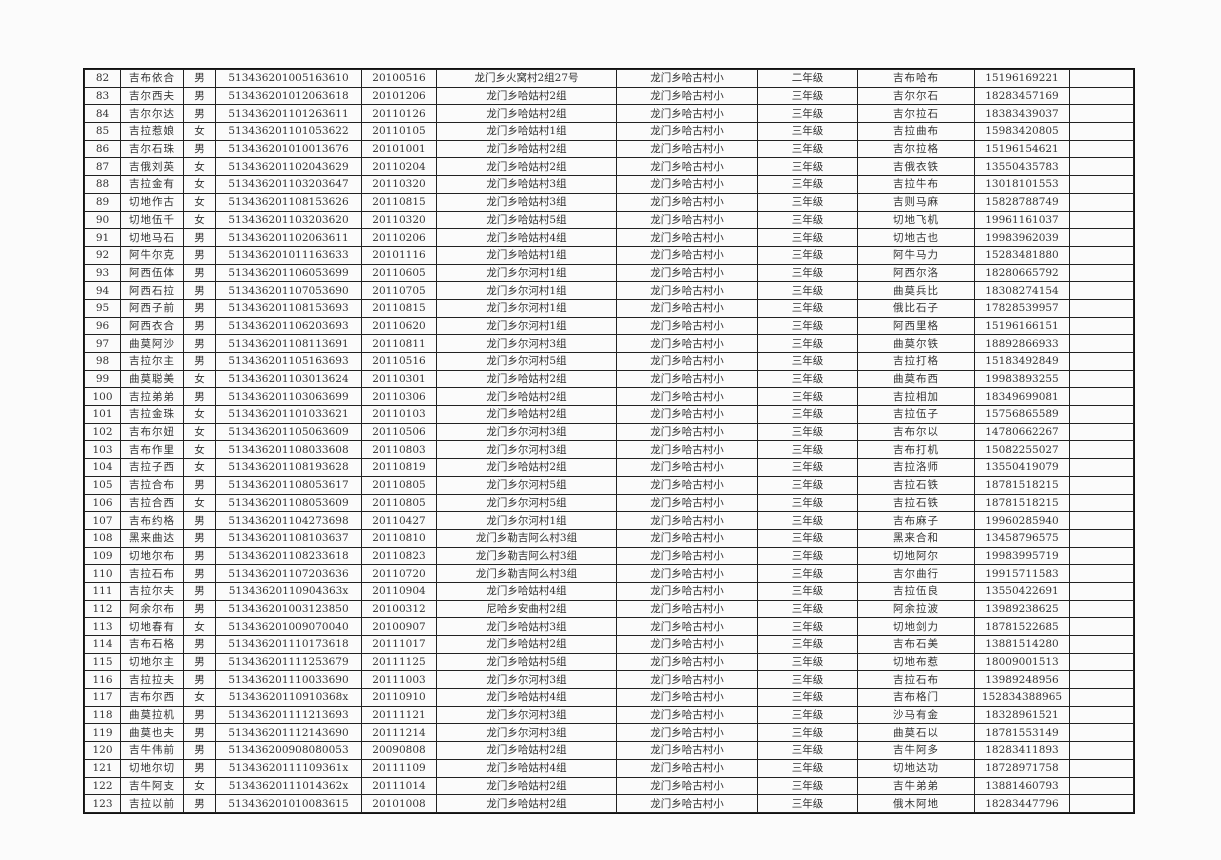 This screenshot has height=860, width=1221. What do you see at coordinates (288, 786) in the screenshot?
I see `id-number-cell: 51343620111014362x` at bounding box center [288, 786].